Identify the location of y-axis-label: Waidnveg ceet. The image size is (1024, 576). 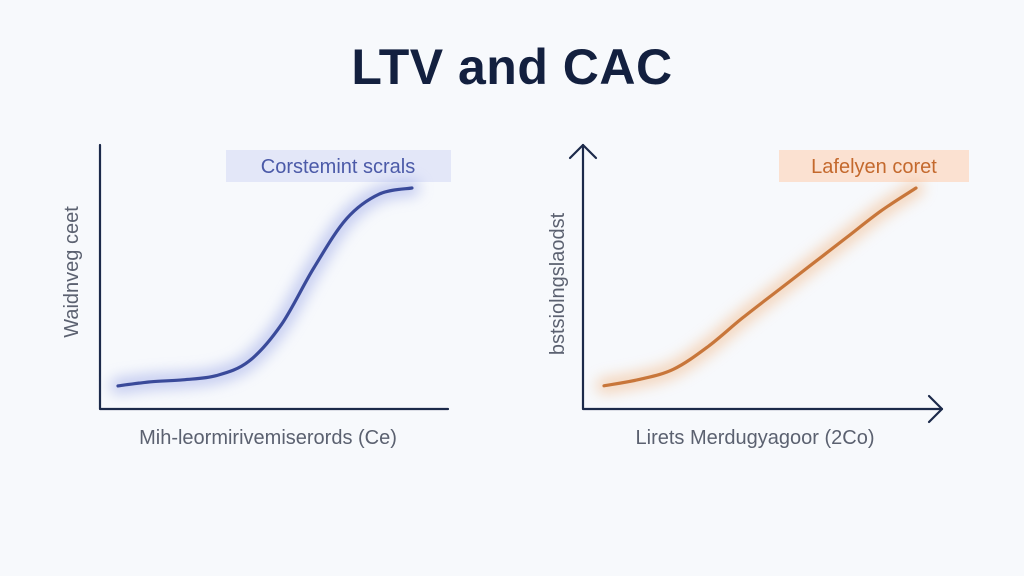
(72, 272).